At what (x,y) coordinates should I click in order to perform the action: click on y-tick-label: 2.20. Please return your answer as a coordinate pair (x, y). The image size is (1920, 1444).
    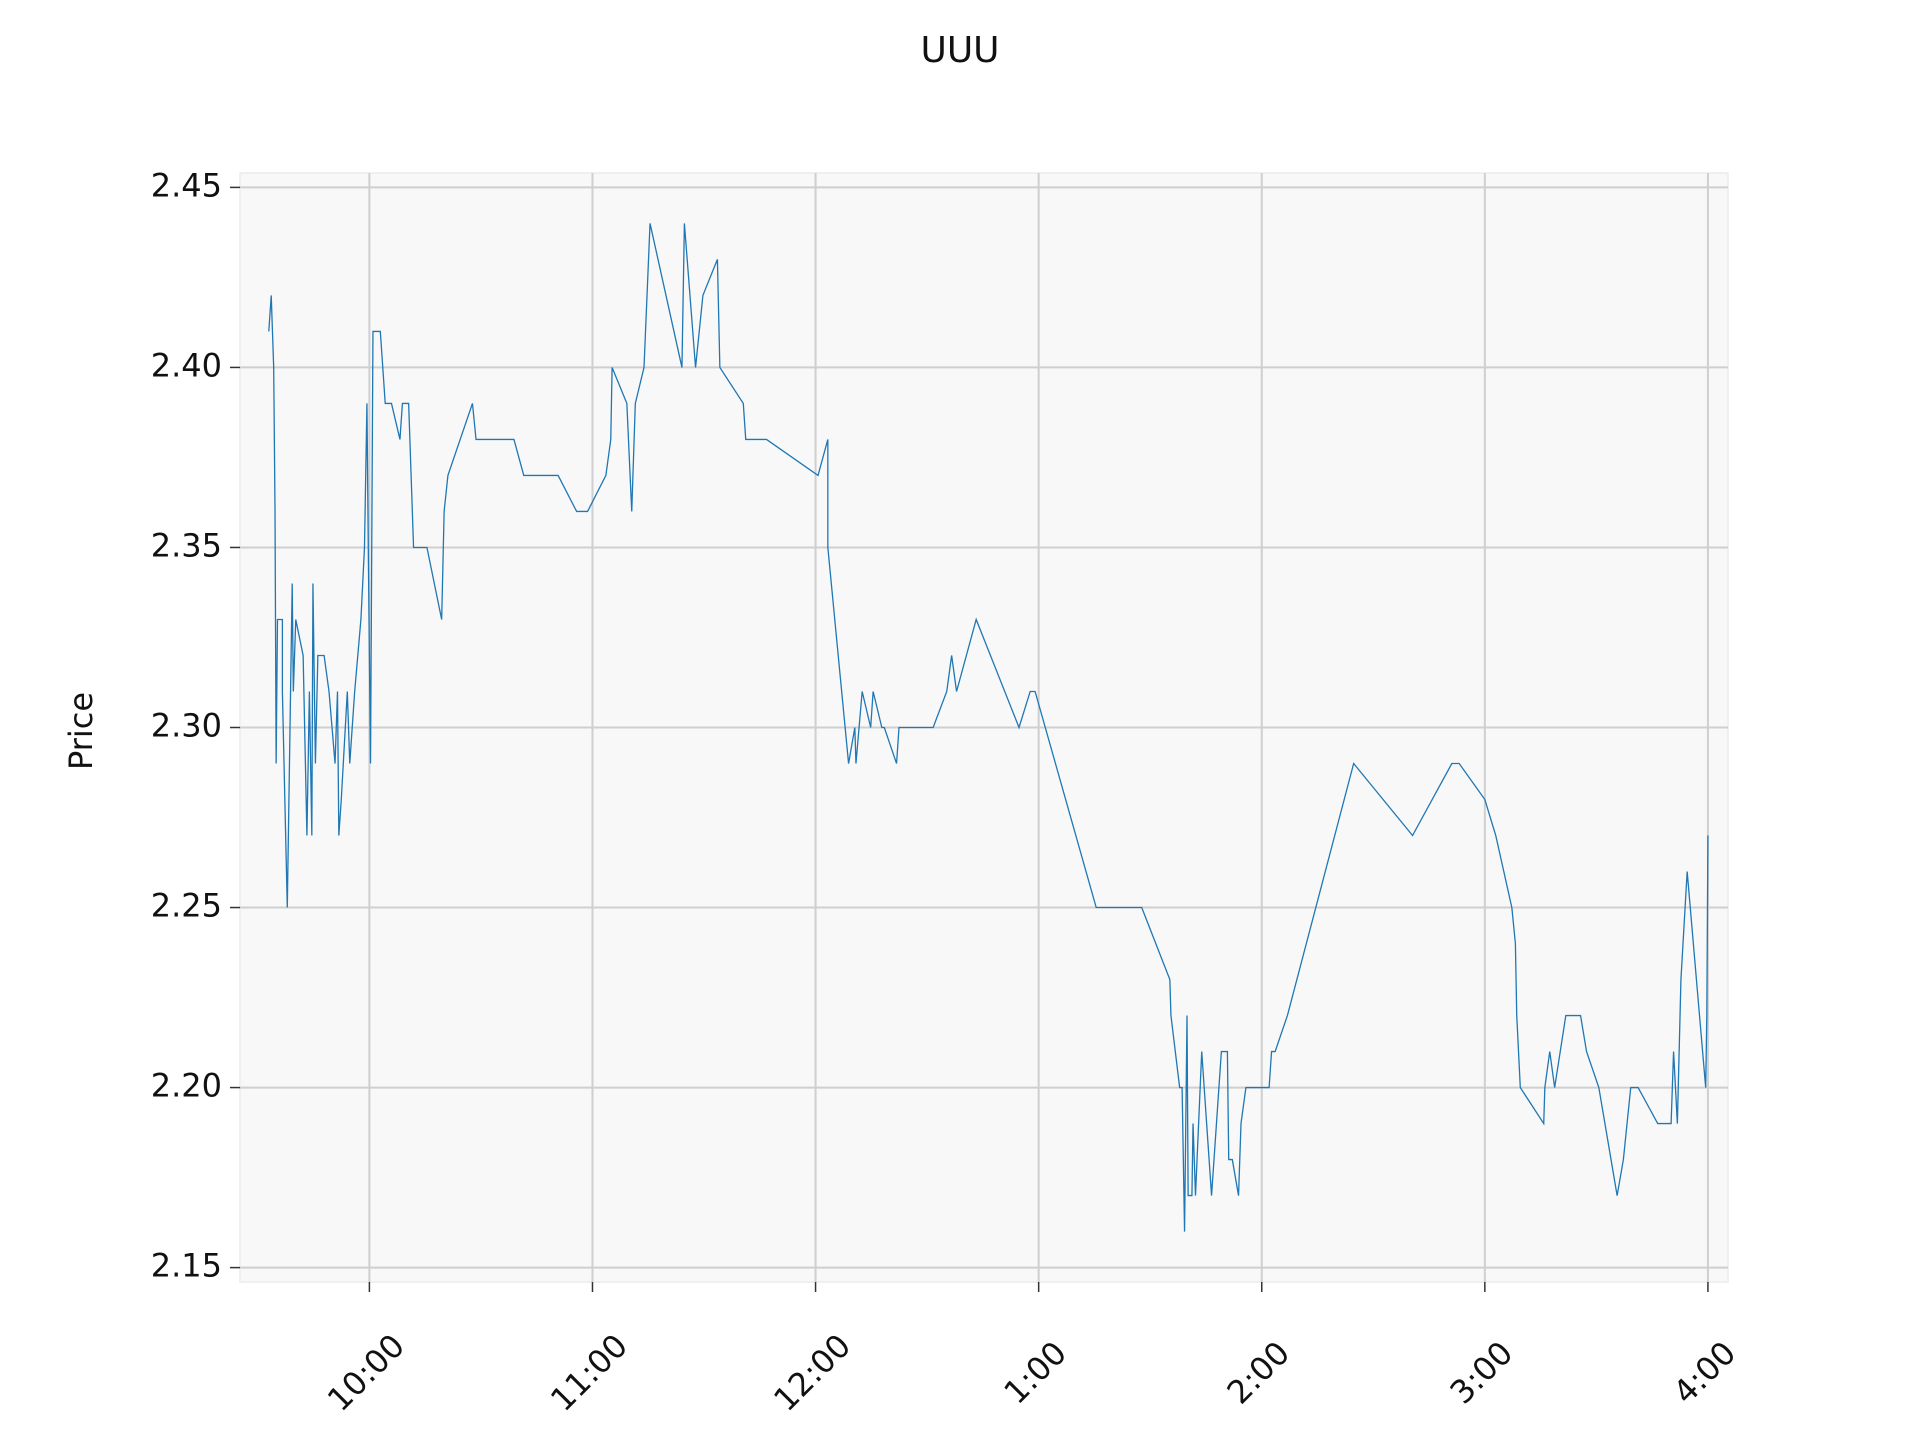
    Looking at the image, I should click on (186, 1086).